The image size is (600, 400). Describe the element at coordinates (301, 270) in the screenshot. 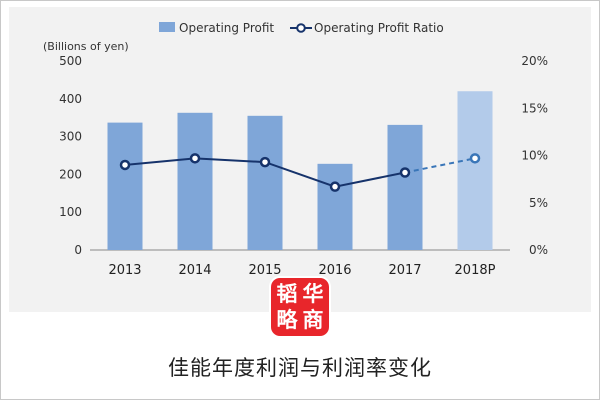

I see `x-axis-ticks: 2013 2014 2015 2016 2017 2018P` at that location.